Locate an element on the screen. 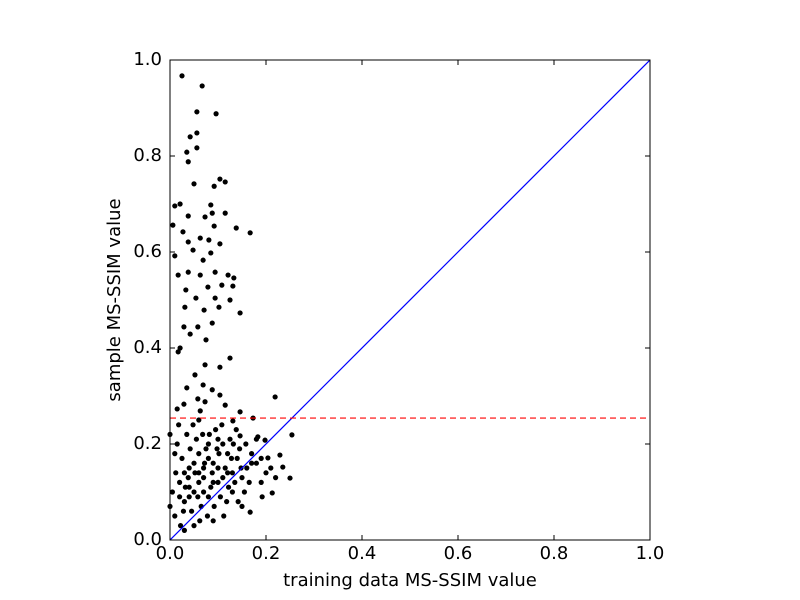 This screenshot has width=800, height=600. y-tick-label: 0.4 is located at coordinates (147, 347).